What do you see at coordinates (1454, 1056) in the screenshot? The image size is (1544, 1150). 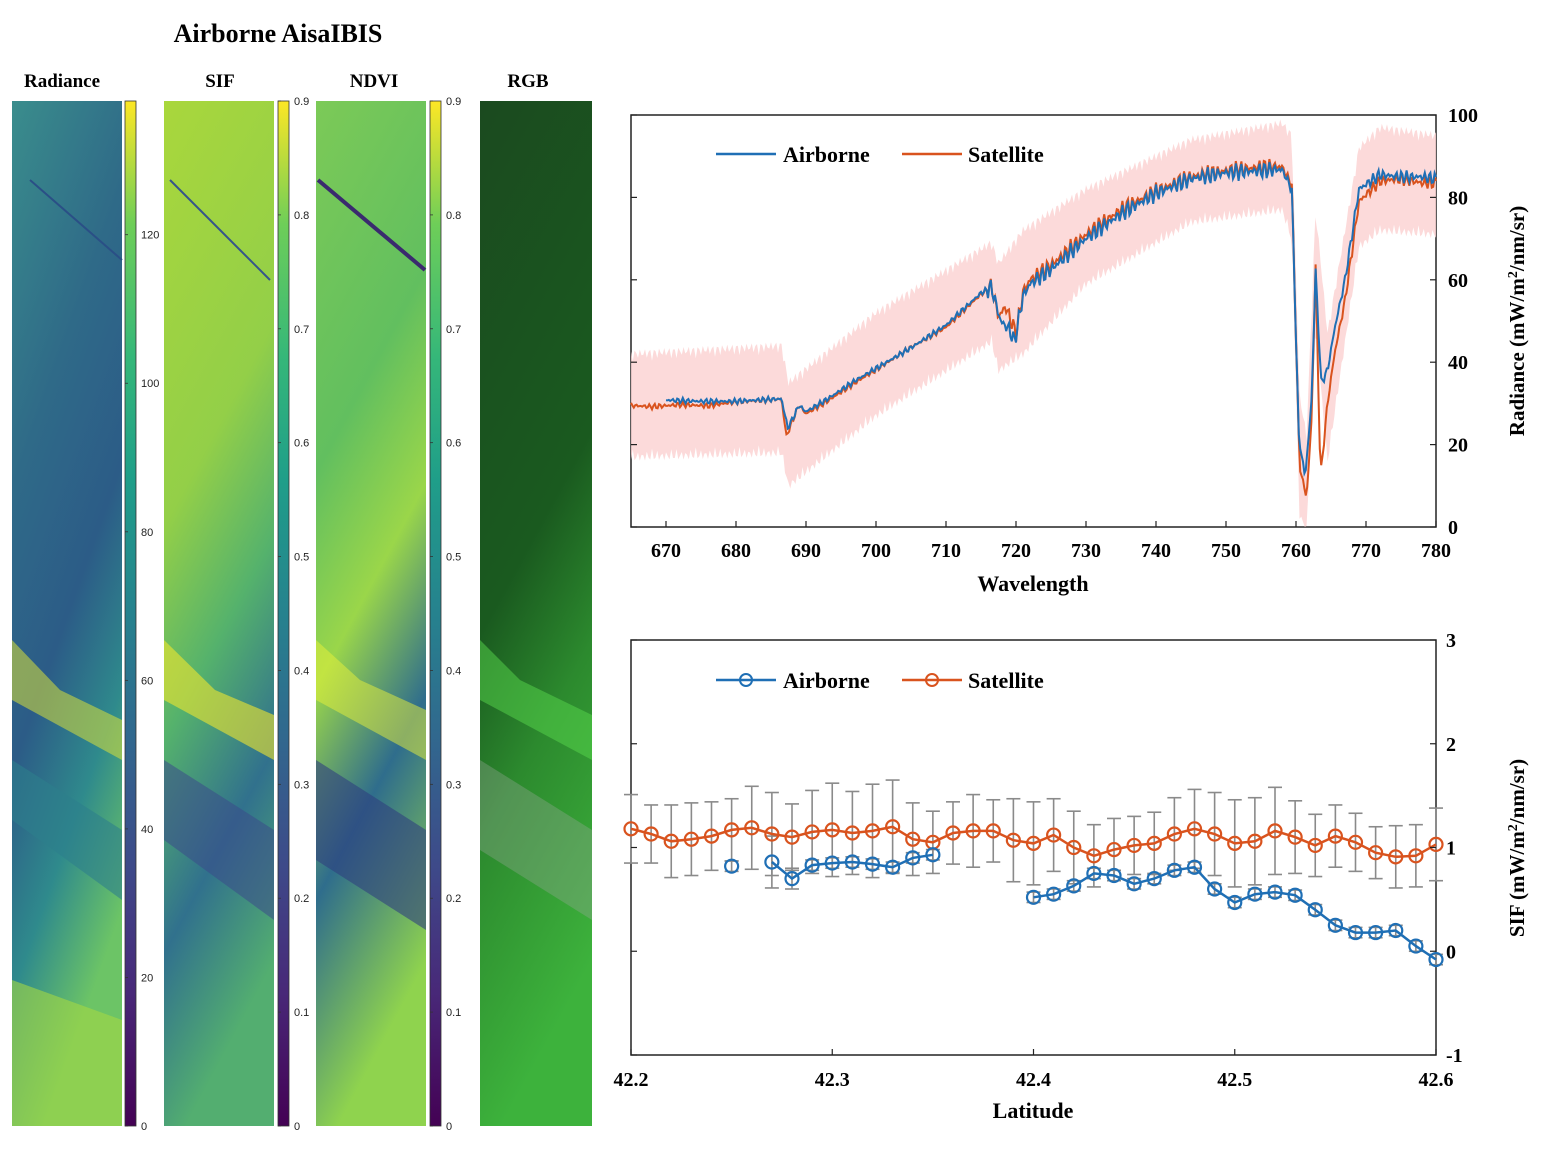 I see `y-tick-label: -1` at bounding box center [1454, 1056].